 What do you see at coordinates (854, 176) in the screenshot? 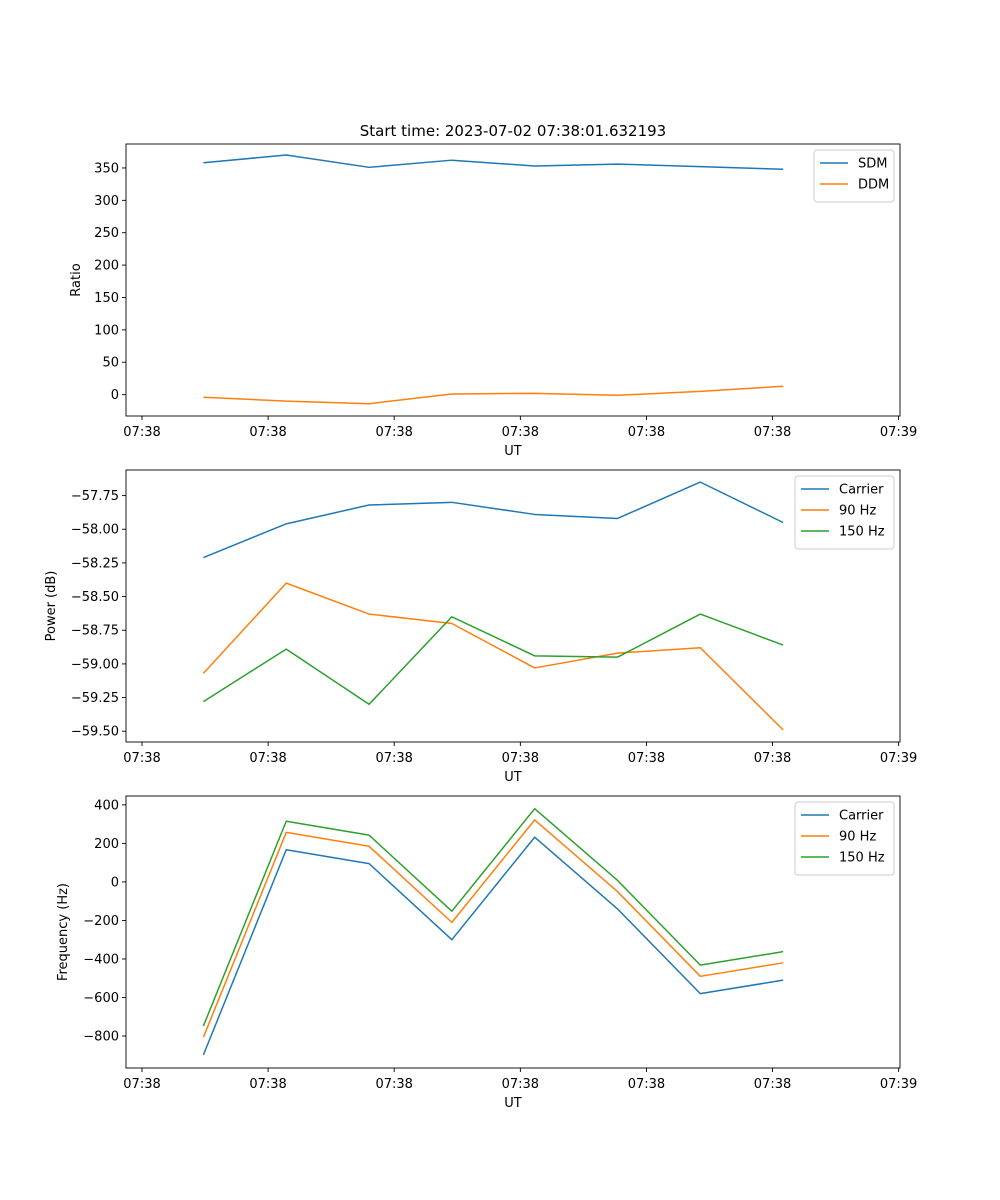
I see `legend: SDM DDM` at bounding box center [854, 176].